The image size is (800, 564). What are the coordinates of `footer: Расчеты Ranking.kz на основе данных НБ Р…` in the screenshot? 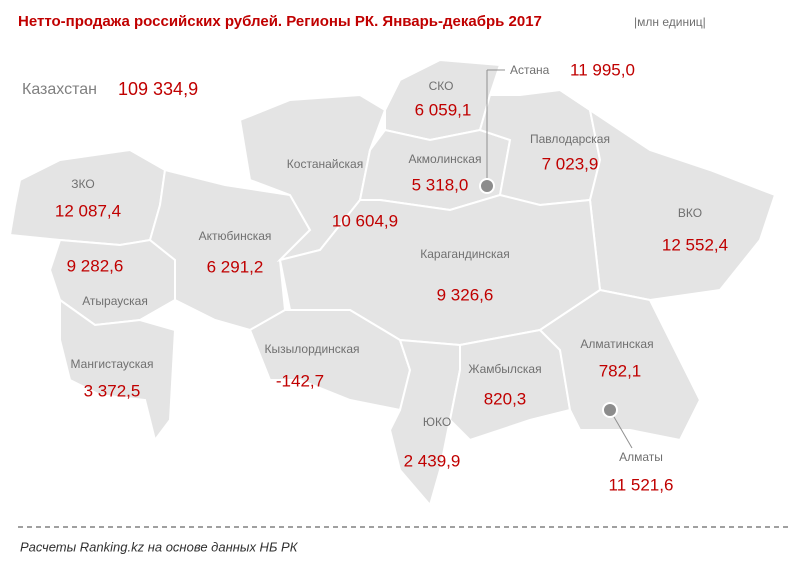 It's located at (159, 546).